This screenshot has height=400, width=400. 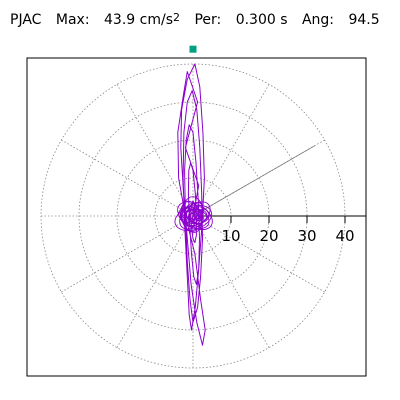 I want to click on radial-tick-labels: 10 20 30 40, so click(x=288, y=230).